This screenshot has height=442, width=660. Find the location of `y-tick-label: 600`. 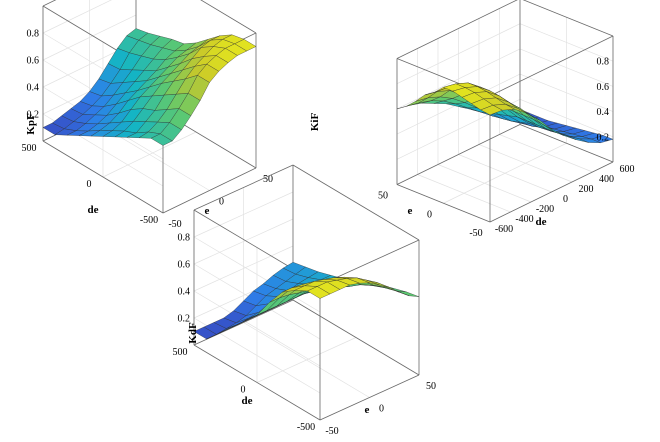

y-tick-label: 600 is located at coordinates (627, 169).